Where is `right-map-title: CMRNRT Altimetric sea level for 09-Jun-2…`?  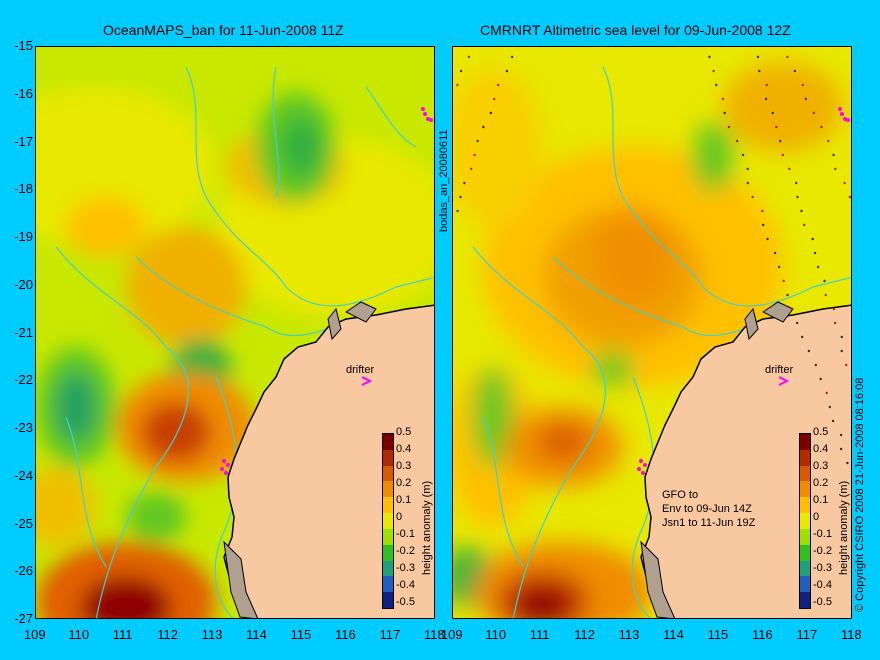 right-map-title: CMRNRT Altimetric sea level for 09-Jun-2… is located at coordinates (635, 30).